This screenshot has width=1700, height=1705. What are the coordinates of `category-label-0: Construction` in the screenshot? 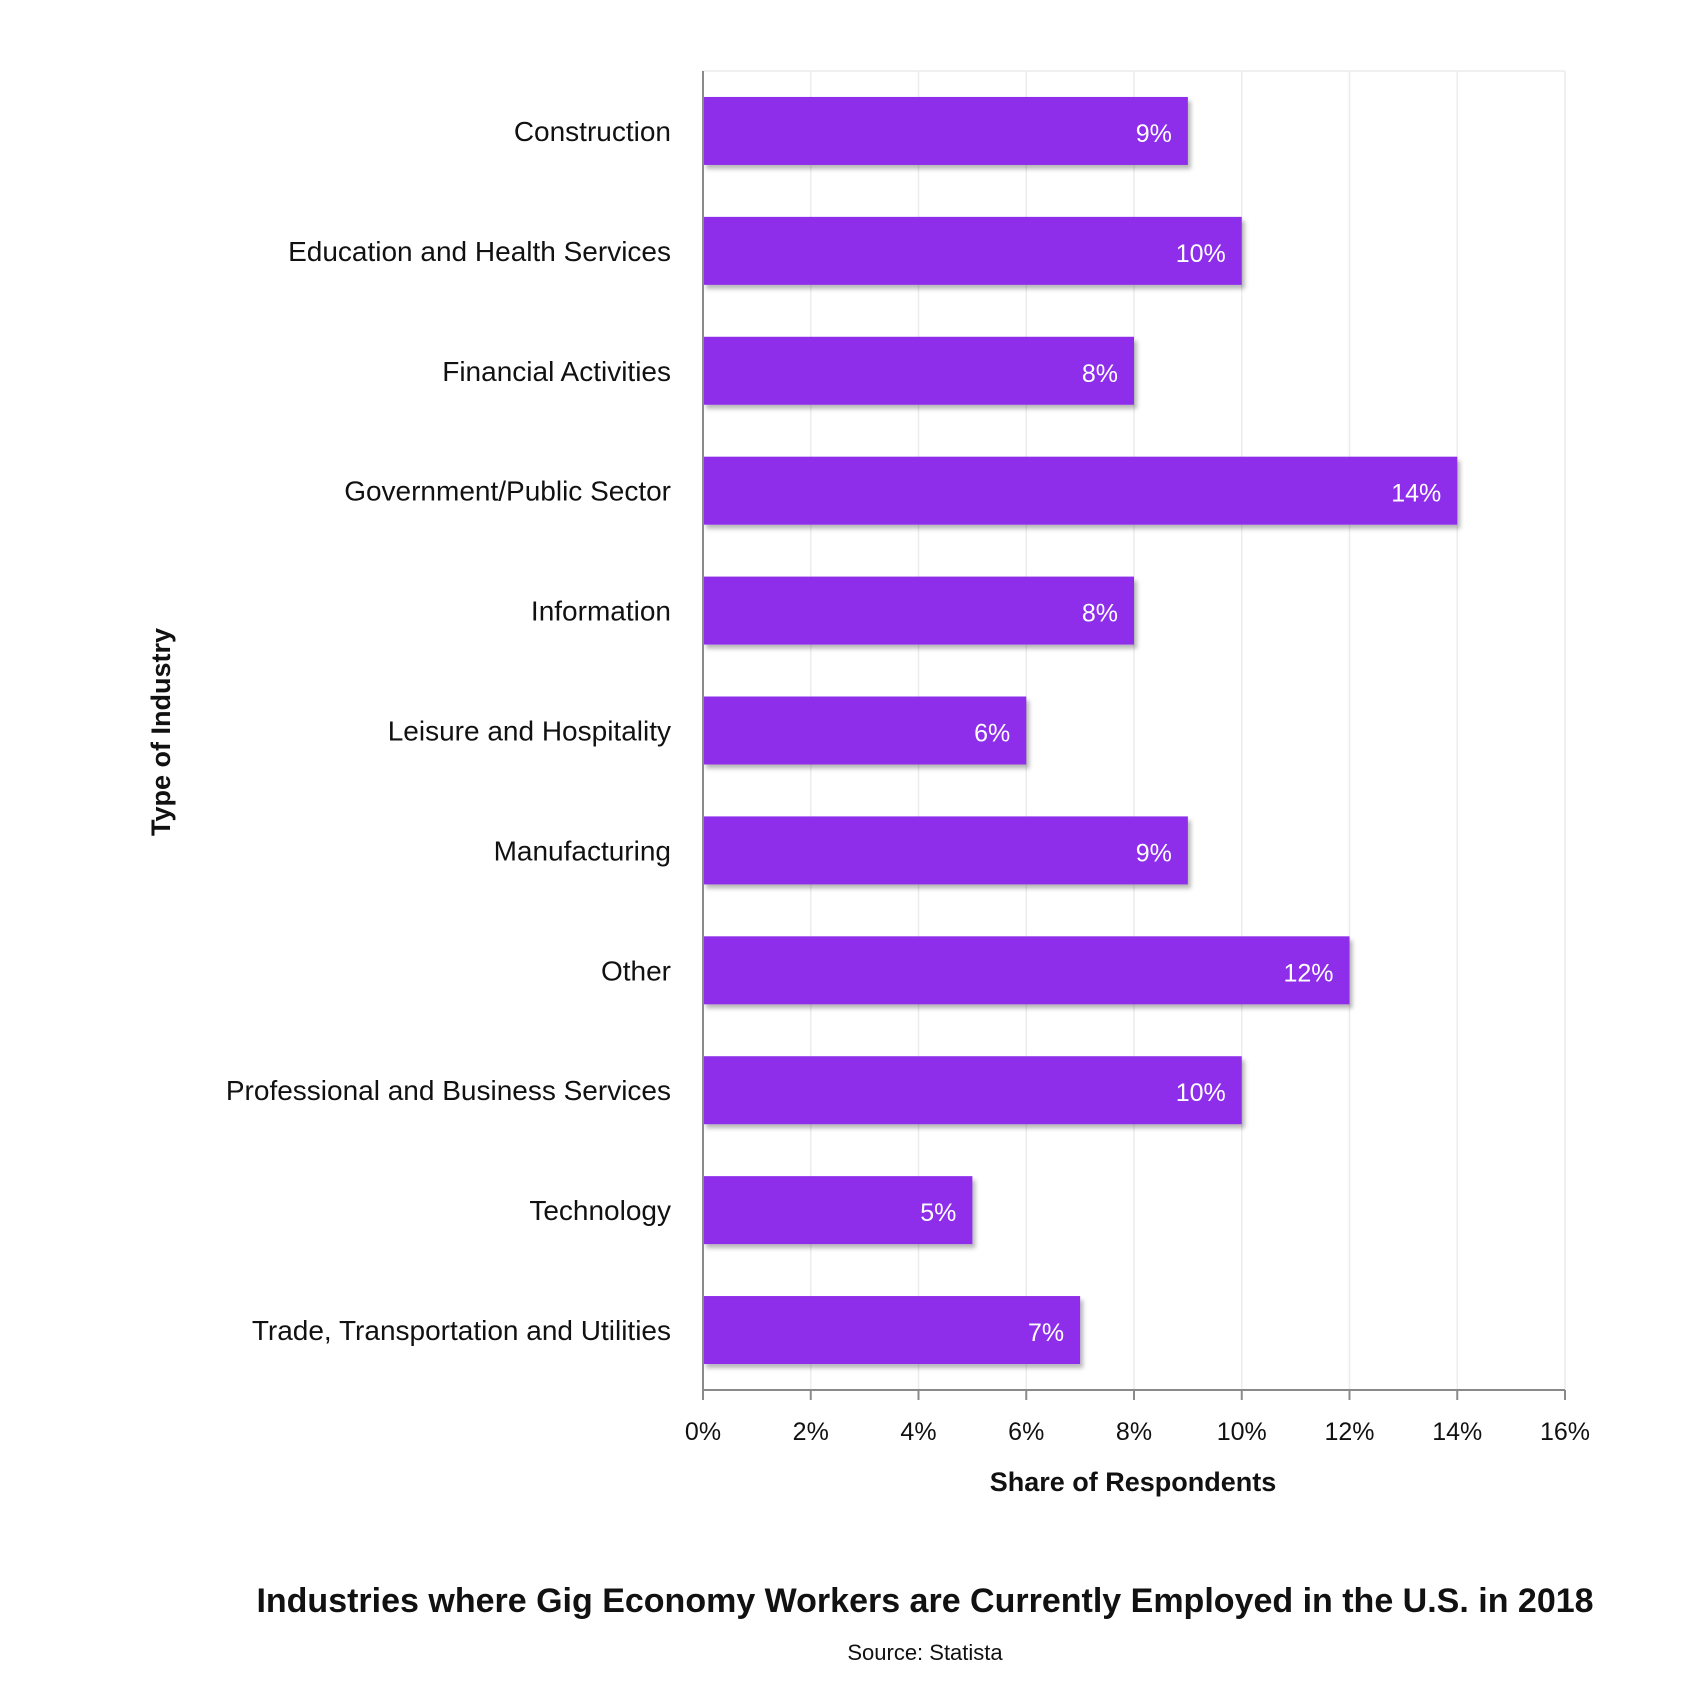 It's located at (592, 131).